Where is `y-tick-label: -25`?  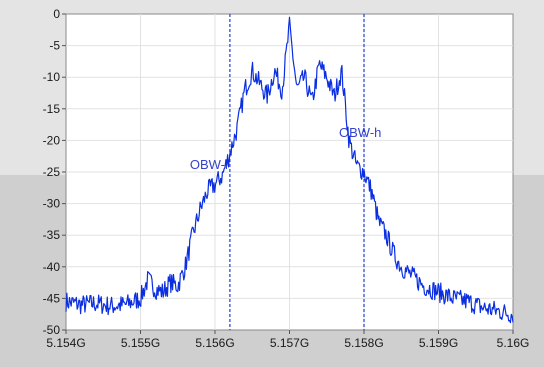
y-tick-label: -25 is located at coordinates (52, 172).